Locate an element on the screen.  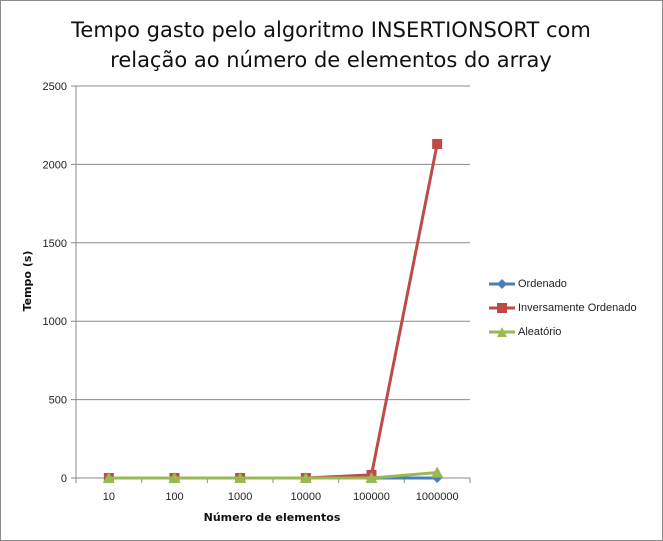
x-tick-label: 10 is located at coordinates (109, 497).